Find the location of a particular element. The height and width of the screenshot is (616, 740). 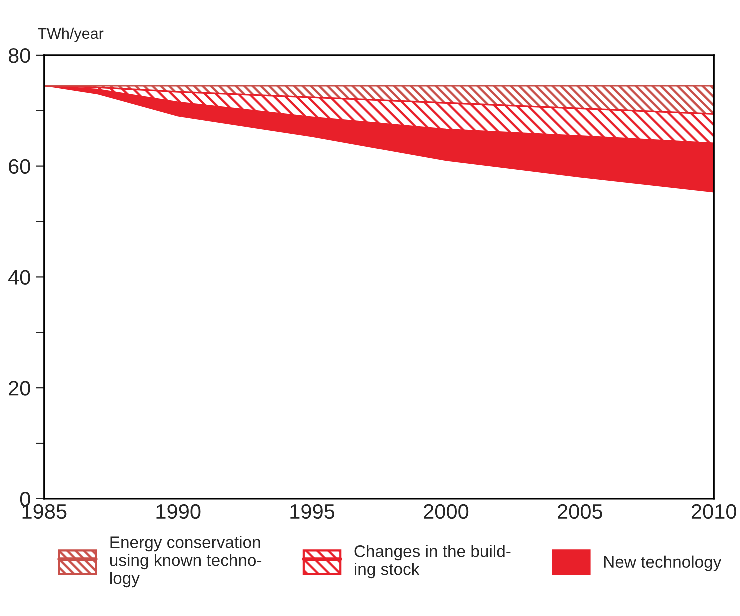

y-tick-label: 80 is located at coordinates (19, 56).